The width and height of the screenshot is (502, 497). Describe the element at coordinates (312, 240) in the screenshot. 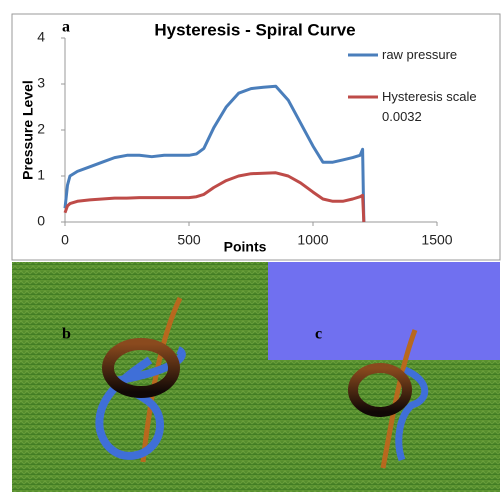

I see `x-tick-label: 1000` at that location.